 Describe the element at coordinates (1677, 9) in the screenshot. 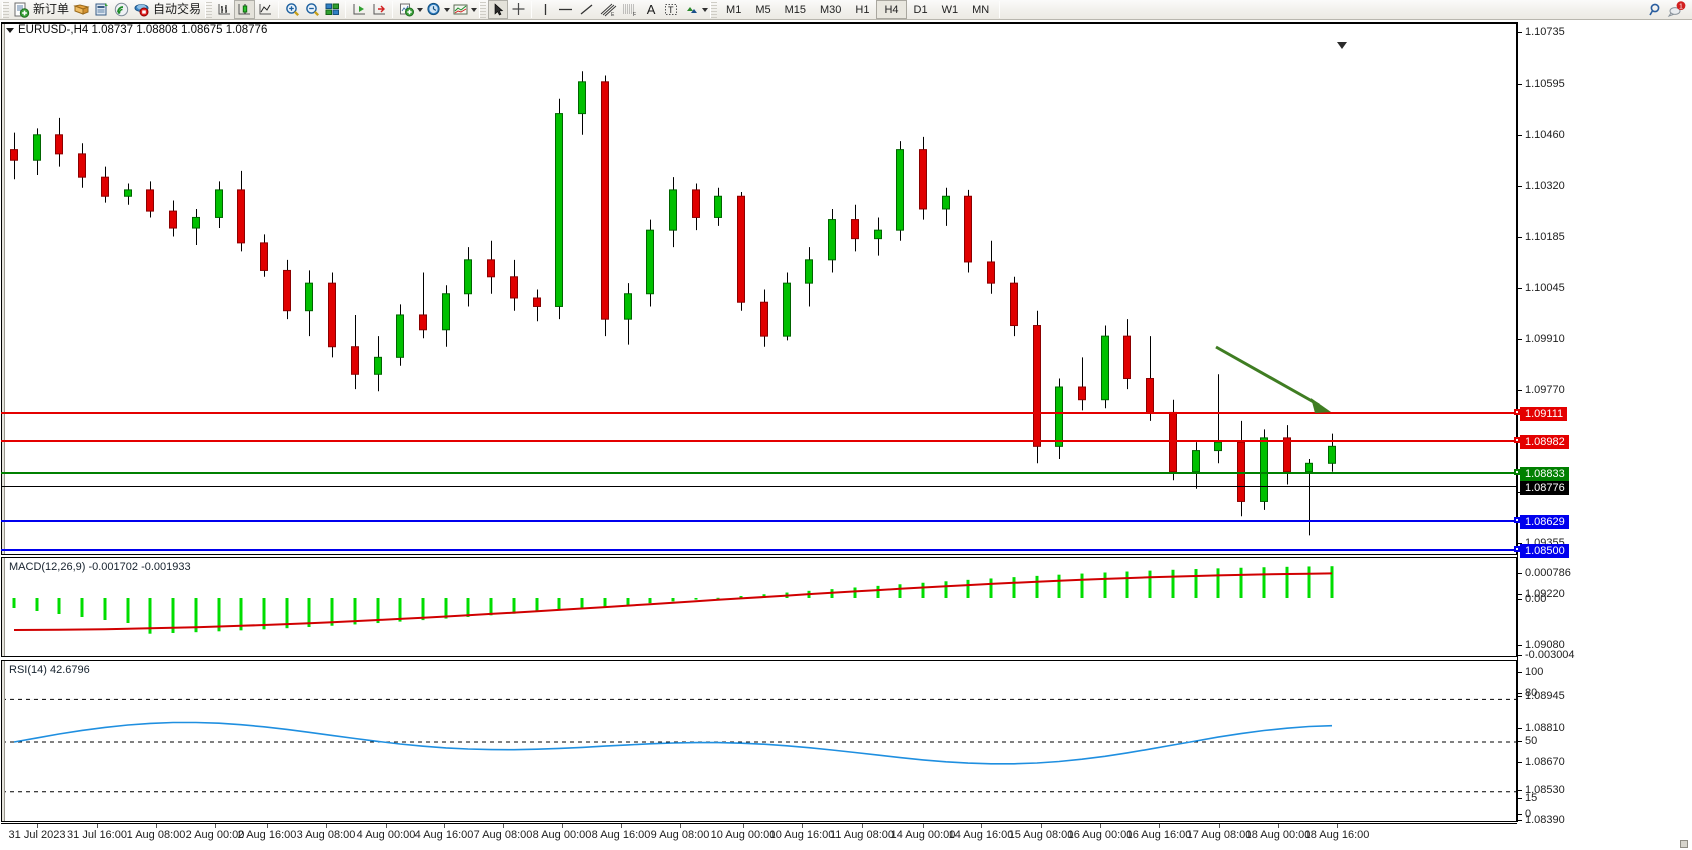

I see `alert-bell-icon: 1` at that location.